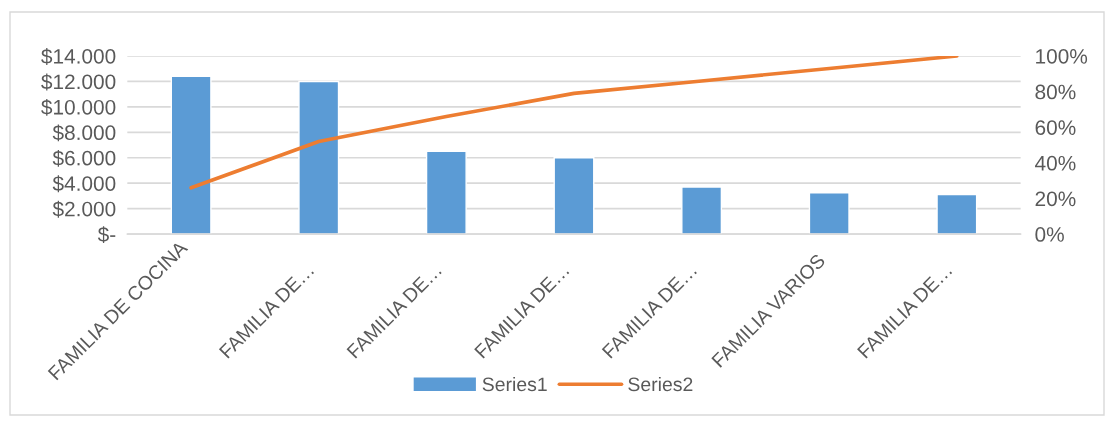  I want to click on y-tick-label: $14.000, so click(78, 56).